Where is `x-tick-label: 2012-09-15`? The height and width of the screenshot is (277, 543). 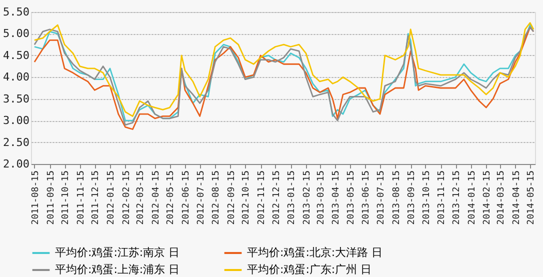
x-tick-label: 2012-09-15 is located at coordinates (231, 197).